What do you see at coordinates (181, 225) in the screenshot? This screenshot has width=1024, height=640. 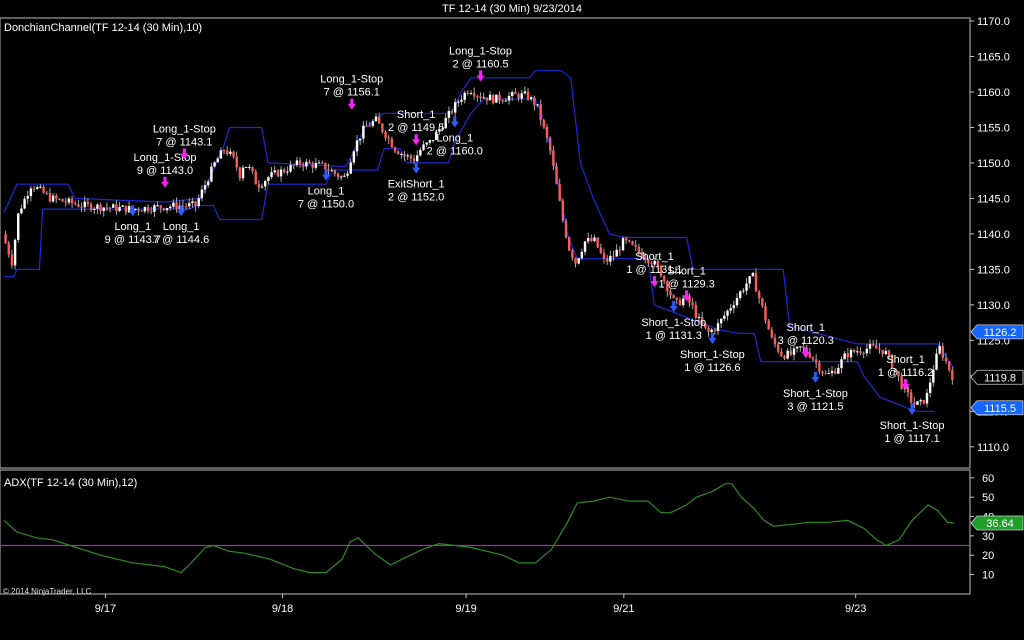 I see `trade-marker: Long_17 @ 1144.6` at bounding box center [181, 225].